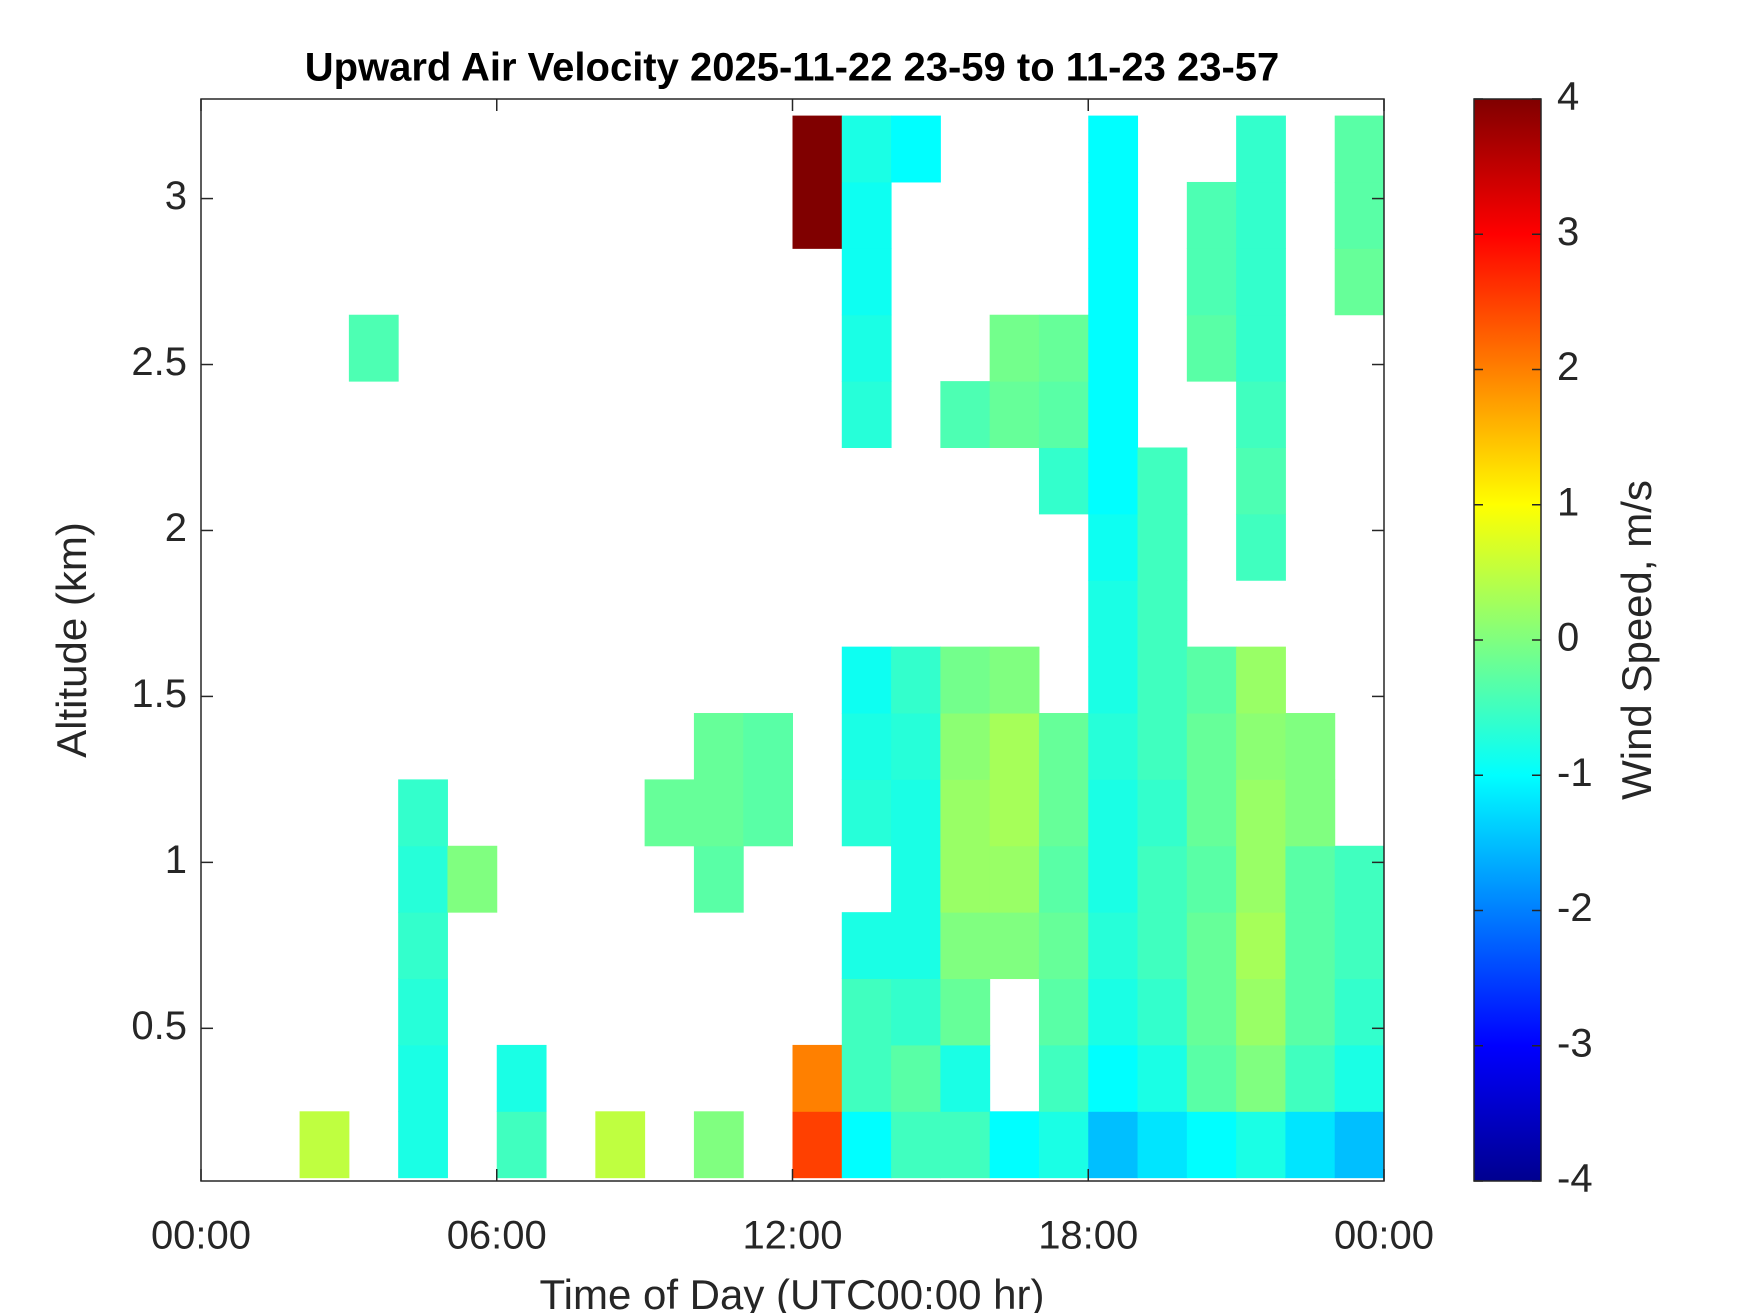 The width and height of the screenshot is (1750, 1313). Describe the element at coordinates (1088, 1236) in the screenshot. I see `x-tick-label: 18:00` at that location.